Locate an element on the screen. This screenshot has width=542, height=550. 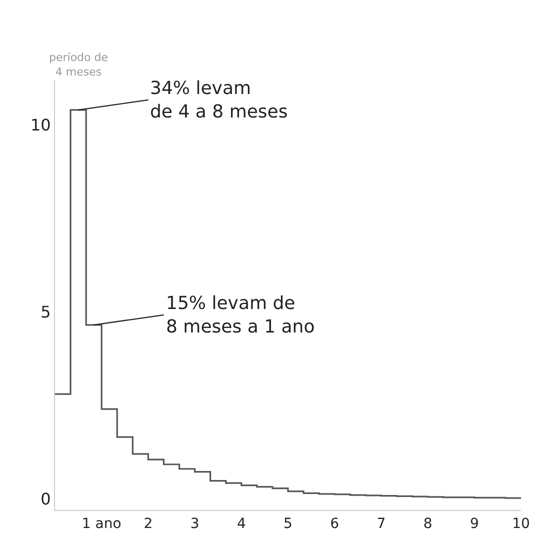
x-tick-label: 9 is located at coordinates (474, 524).